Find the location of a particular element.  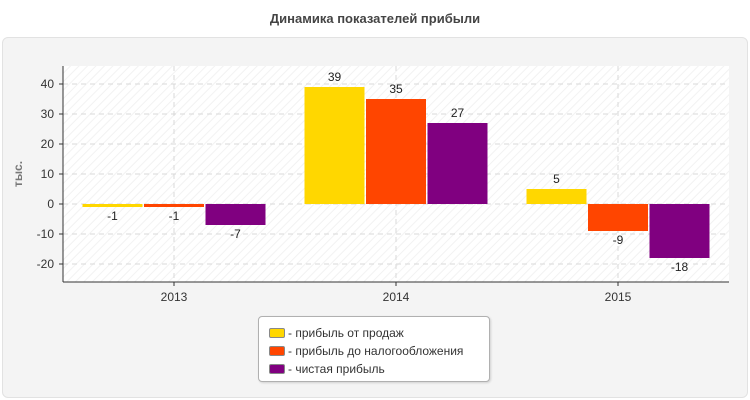

legend-item-sales-profit: - прибыль от продаж is located at coordinates (379, 333).